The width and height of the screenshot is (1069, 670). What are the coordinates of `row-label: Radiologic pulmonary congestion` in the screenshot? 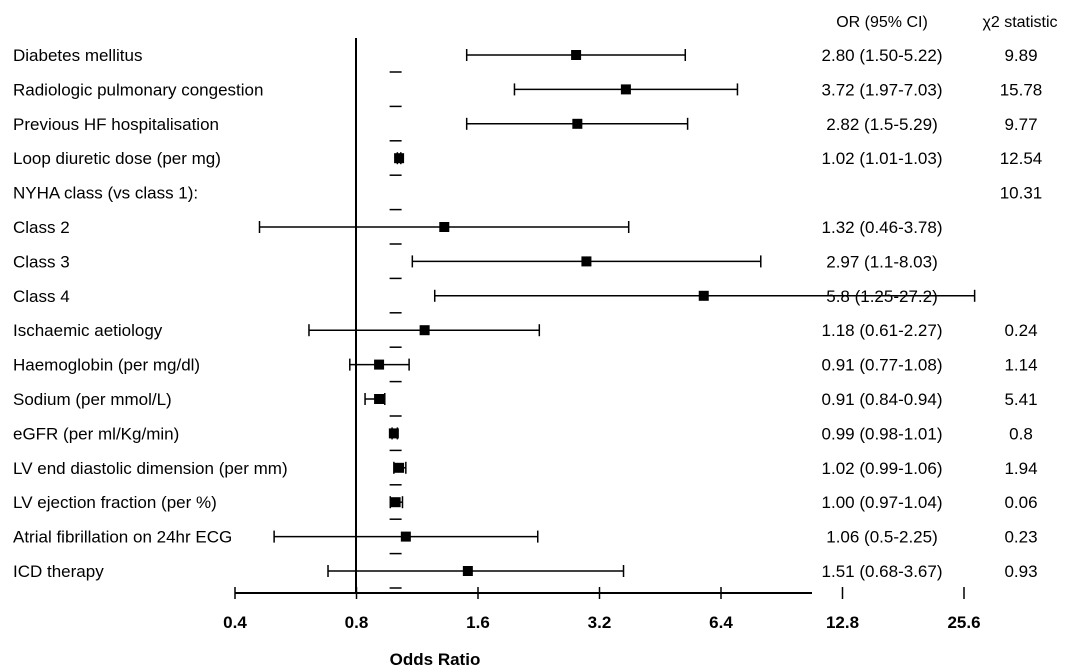 It's located at (138, 89).